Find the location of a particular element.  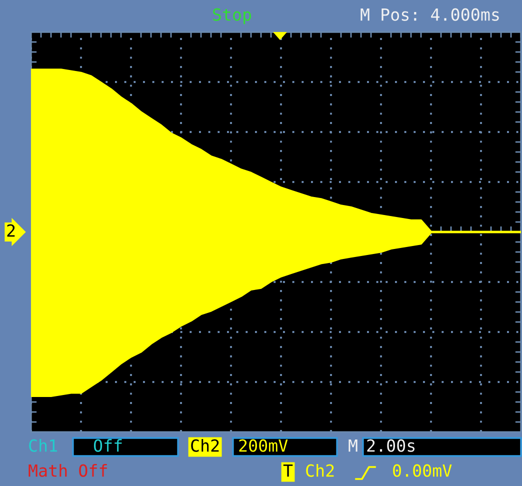

text: Stop is located at coordinates (232, 16).